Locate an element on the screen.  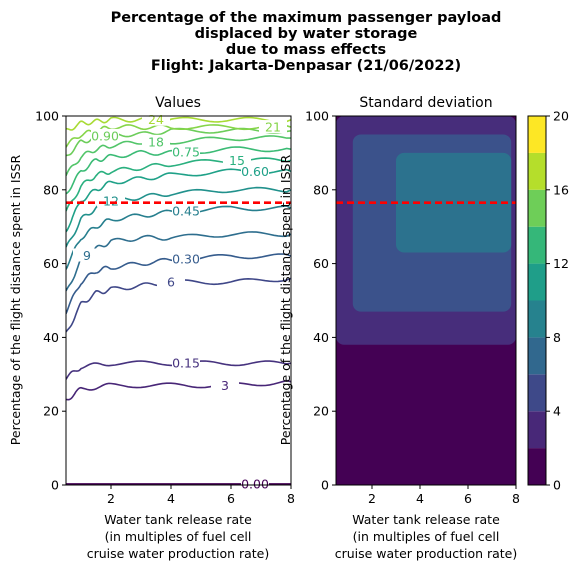
contour-label-0.90: 0.90 is located at coordinates (105, 135).